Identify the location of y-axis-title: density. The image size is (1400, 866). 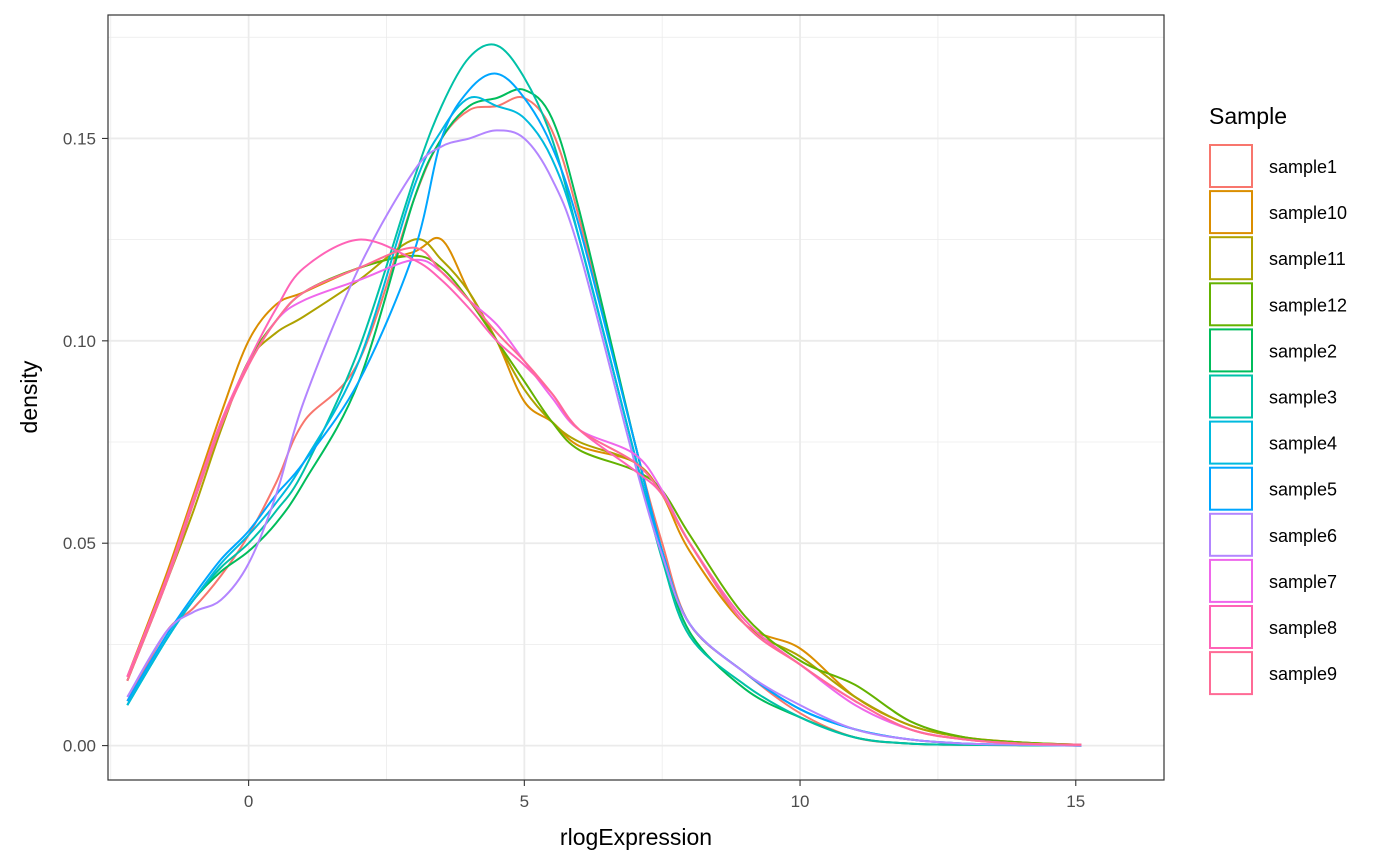
(29, 396).